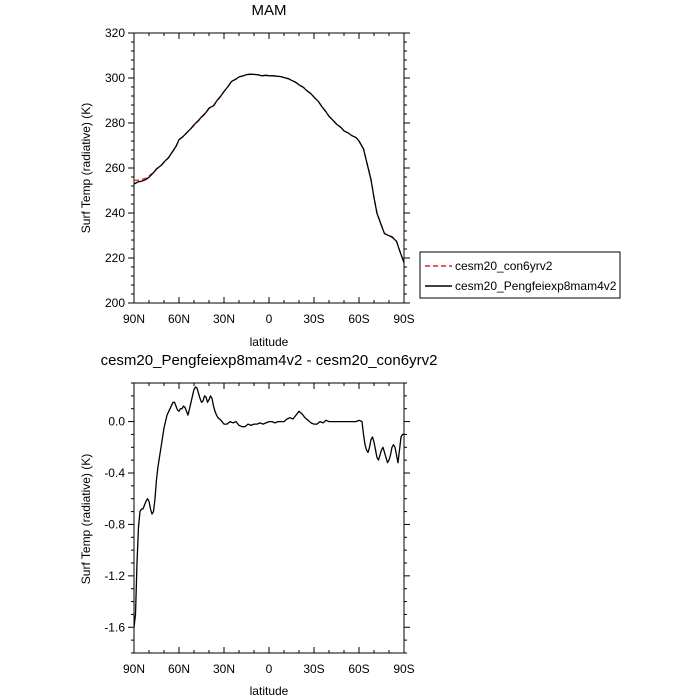  Describe the element at coordinates (115, 258) in the screenshot. I see `y-tick-label: 220` at that location.